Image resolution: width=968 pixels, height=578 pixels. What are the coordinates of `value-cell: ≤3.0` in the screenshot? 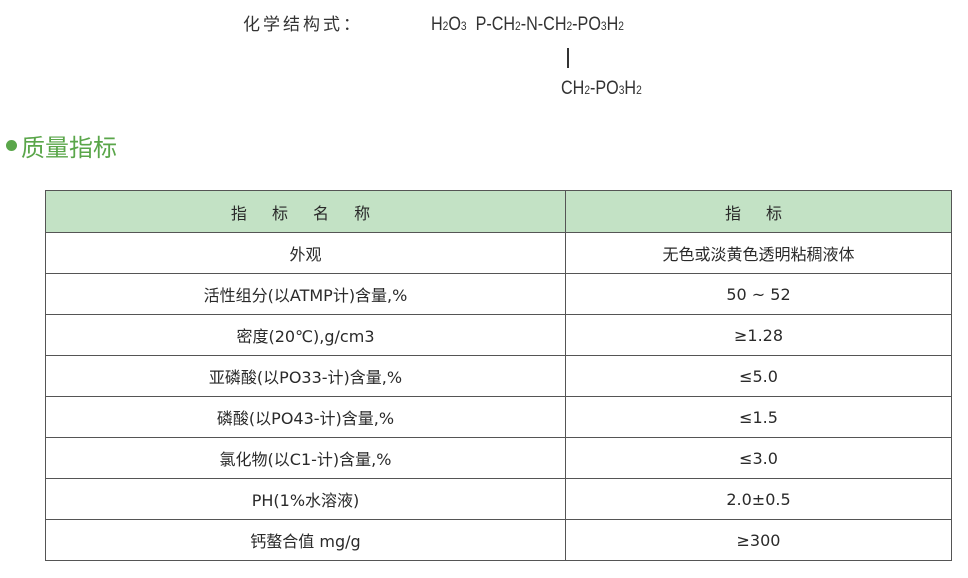 It's located at (758, 458).